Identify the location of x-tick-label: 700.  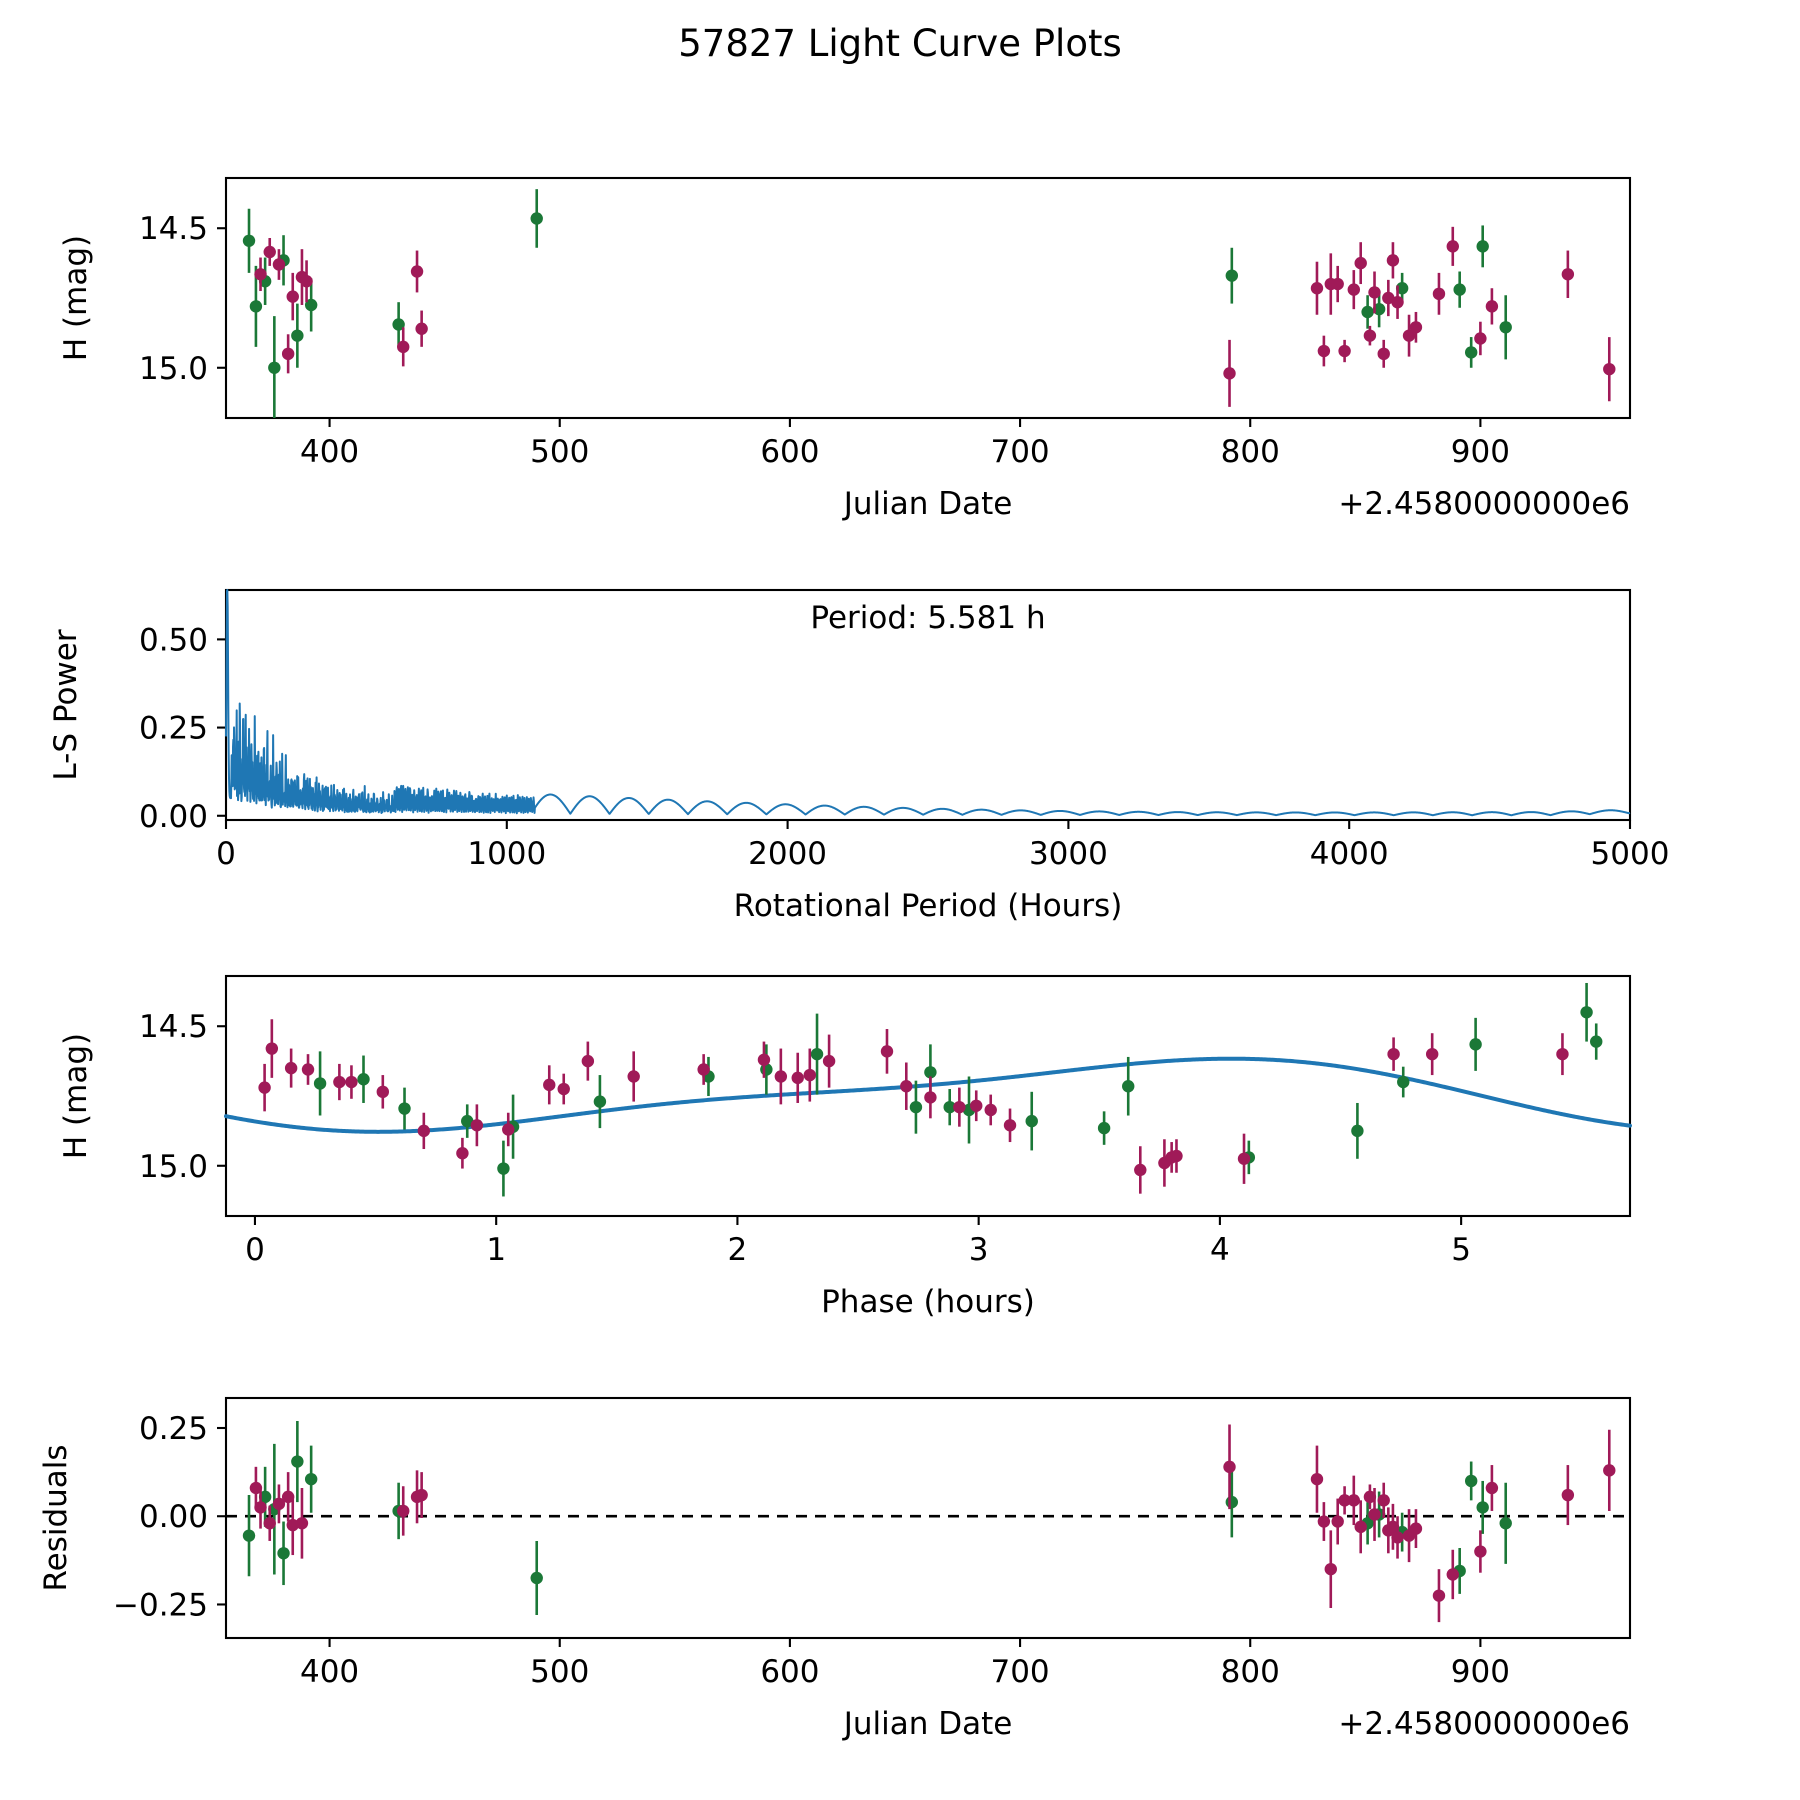
(1019, 1672).